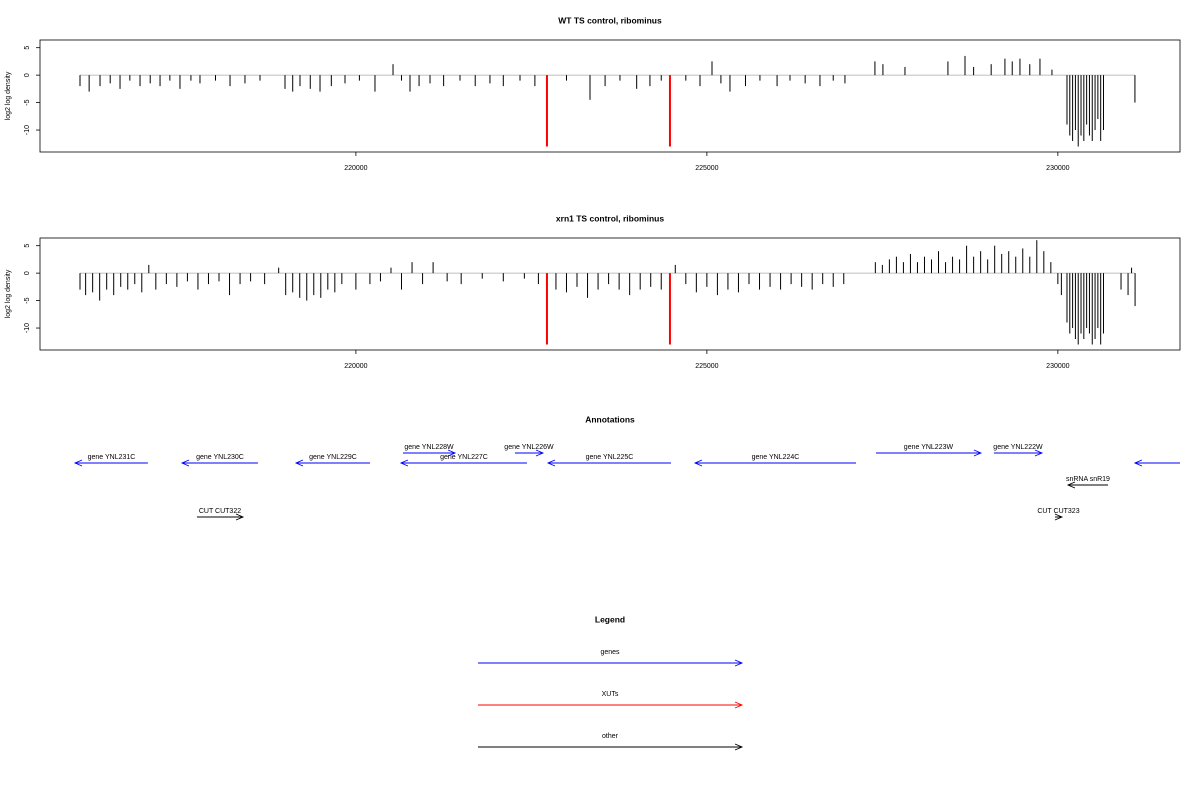  Describe the element at coordinates (429, 447) in the screenshot. I see `feature-label: gene YNL228W` at that location.